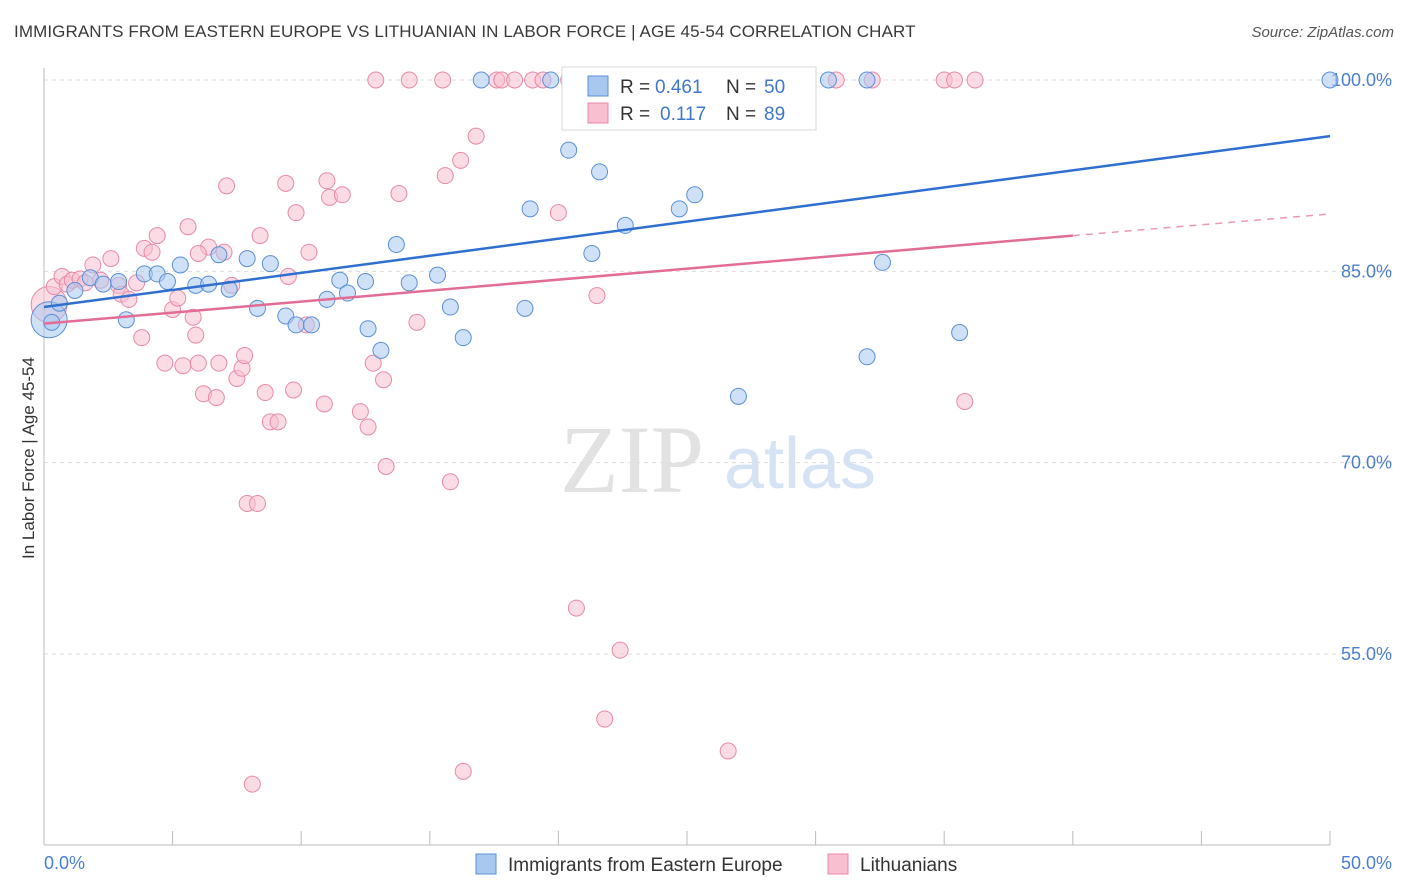  What do you see at coordinates (486, 864) in the screenshot?
I see `bottom-legend-swatch-blue` at bounding box center [486, 864].